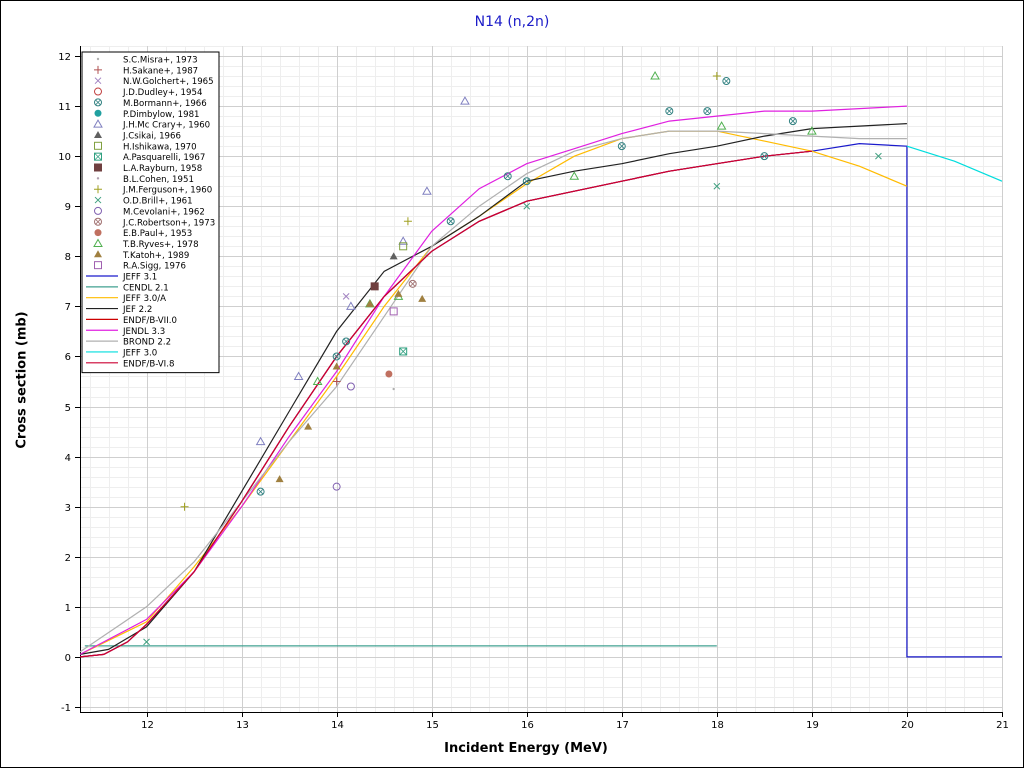 The width and height of the screenshot is (1024, 768). I want to click on legend-label: J.M.Ferguson+, 1960, so click(167, 191).